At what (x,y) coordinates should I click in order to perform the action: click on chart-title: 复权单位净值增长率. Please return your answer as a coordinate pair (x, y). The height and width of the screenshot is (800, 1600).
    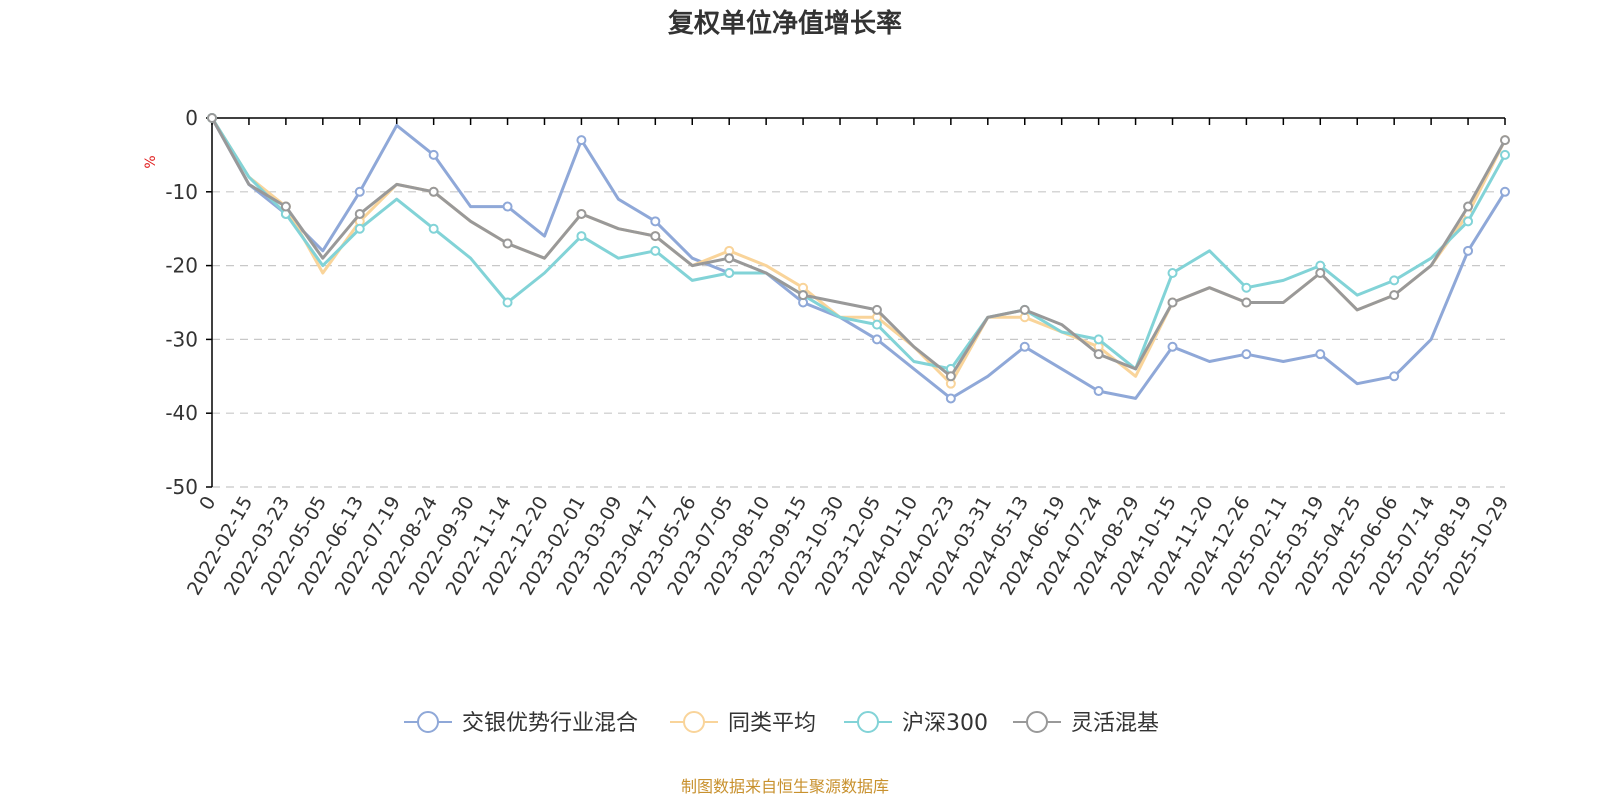
    Looking at the image, I should click on (785, 23).